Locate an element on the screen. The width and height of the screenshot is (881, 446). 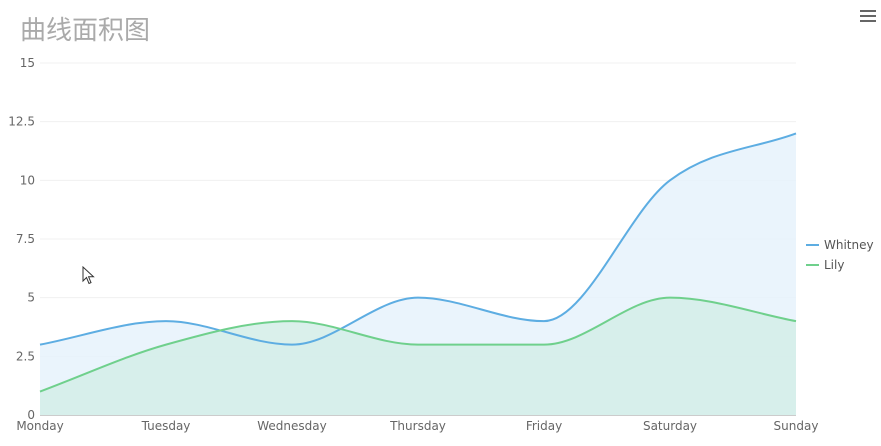
y-tick-label: 0 is located at coordinates (31, 415).